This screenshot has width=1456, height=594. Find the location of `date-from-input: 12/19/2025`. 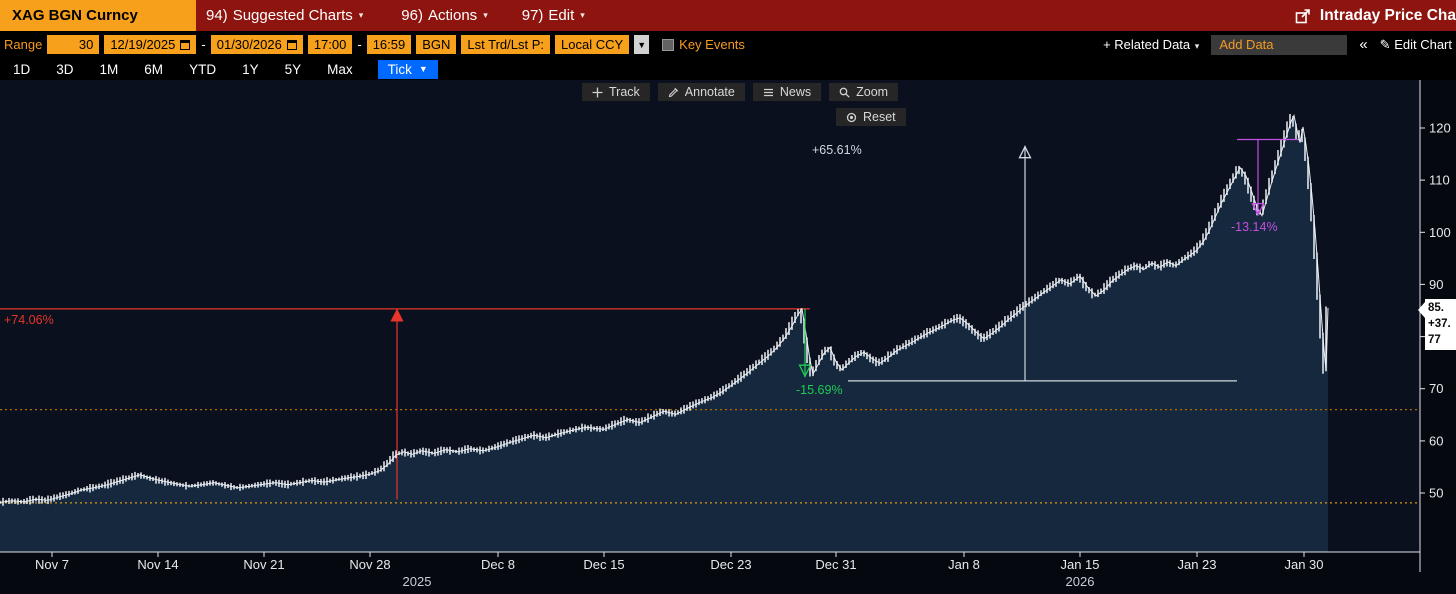

date-from-input: 12/19/2025 is located at coordinates (150, 44).